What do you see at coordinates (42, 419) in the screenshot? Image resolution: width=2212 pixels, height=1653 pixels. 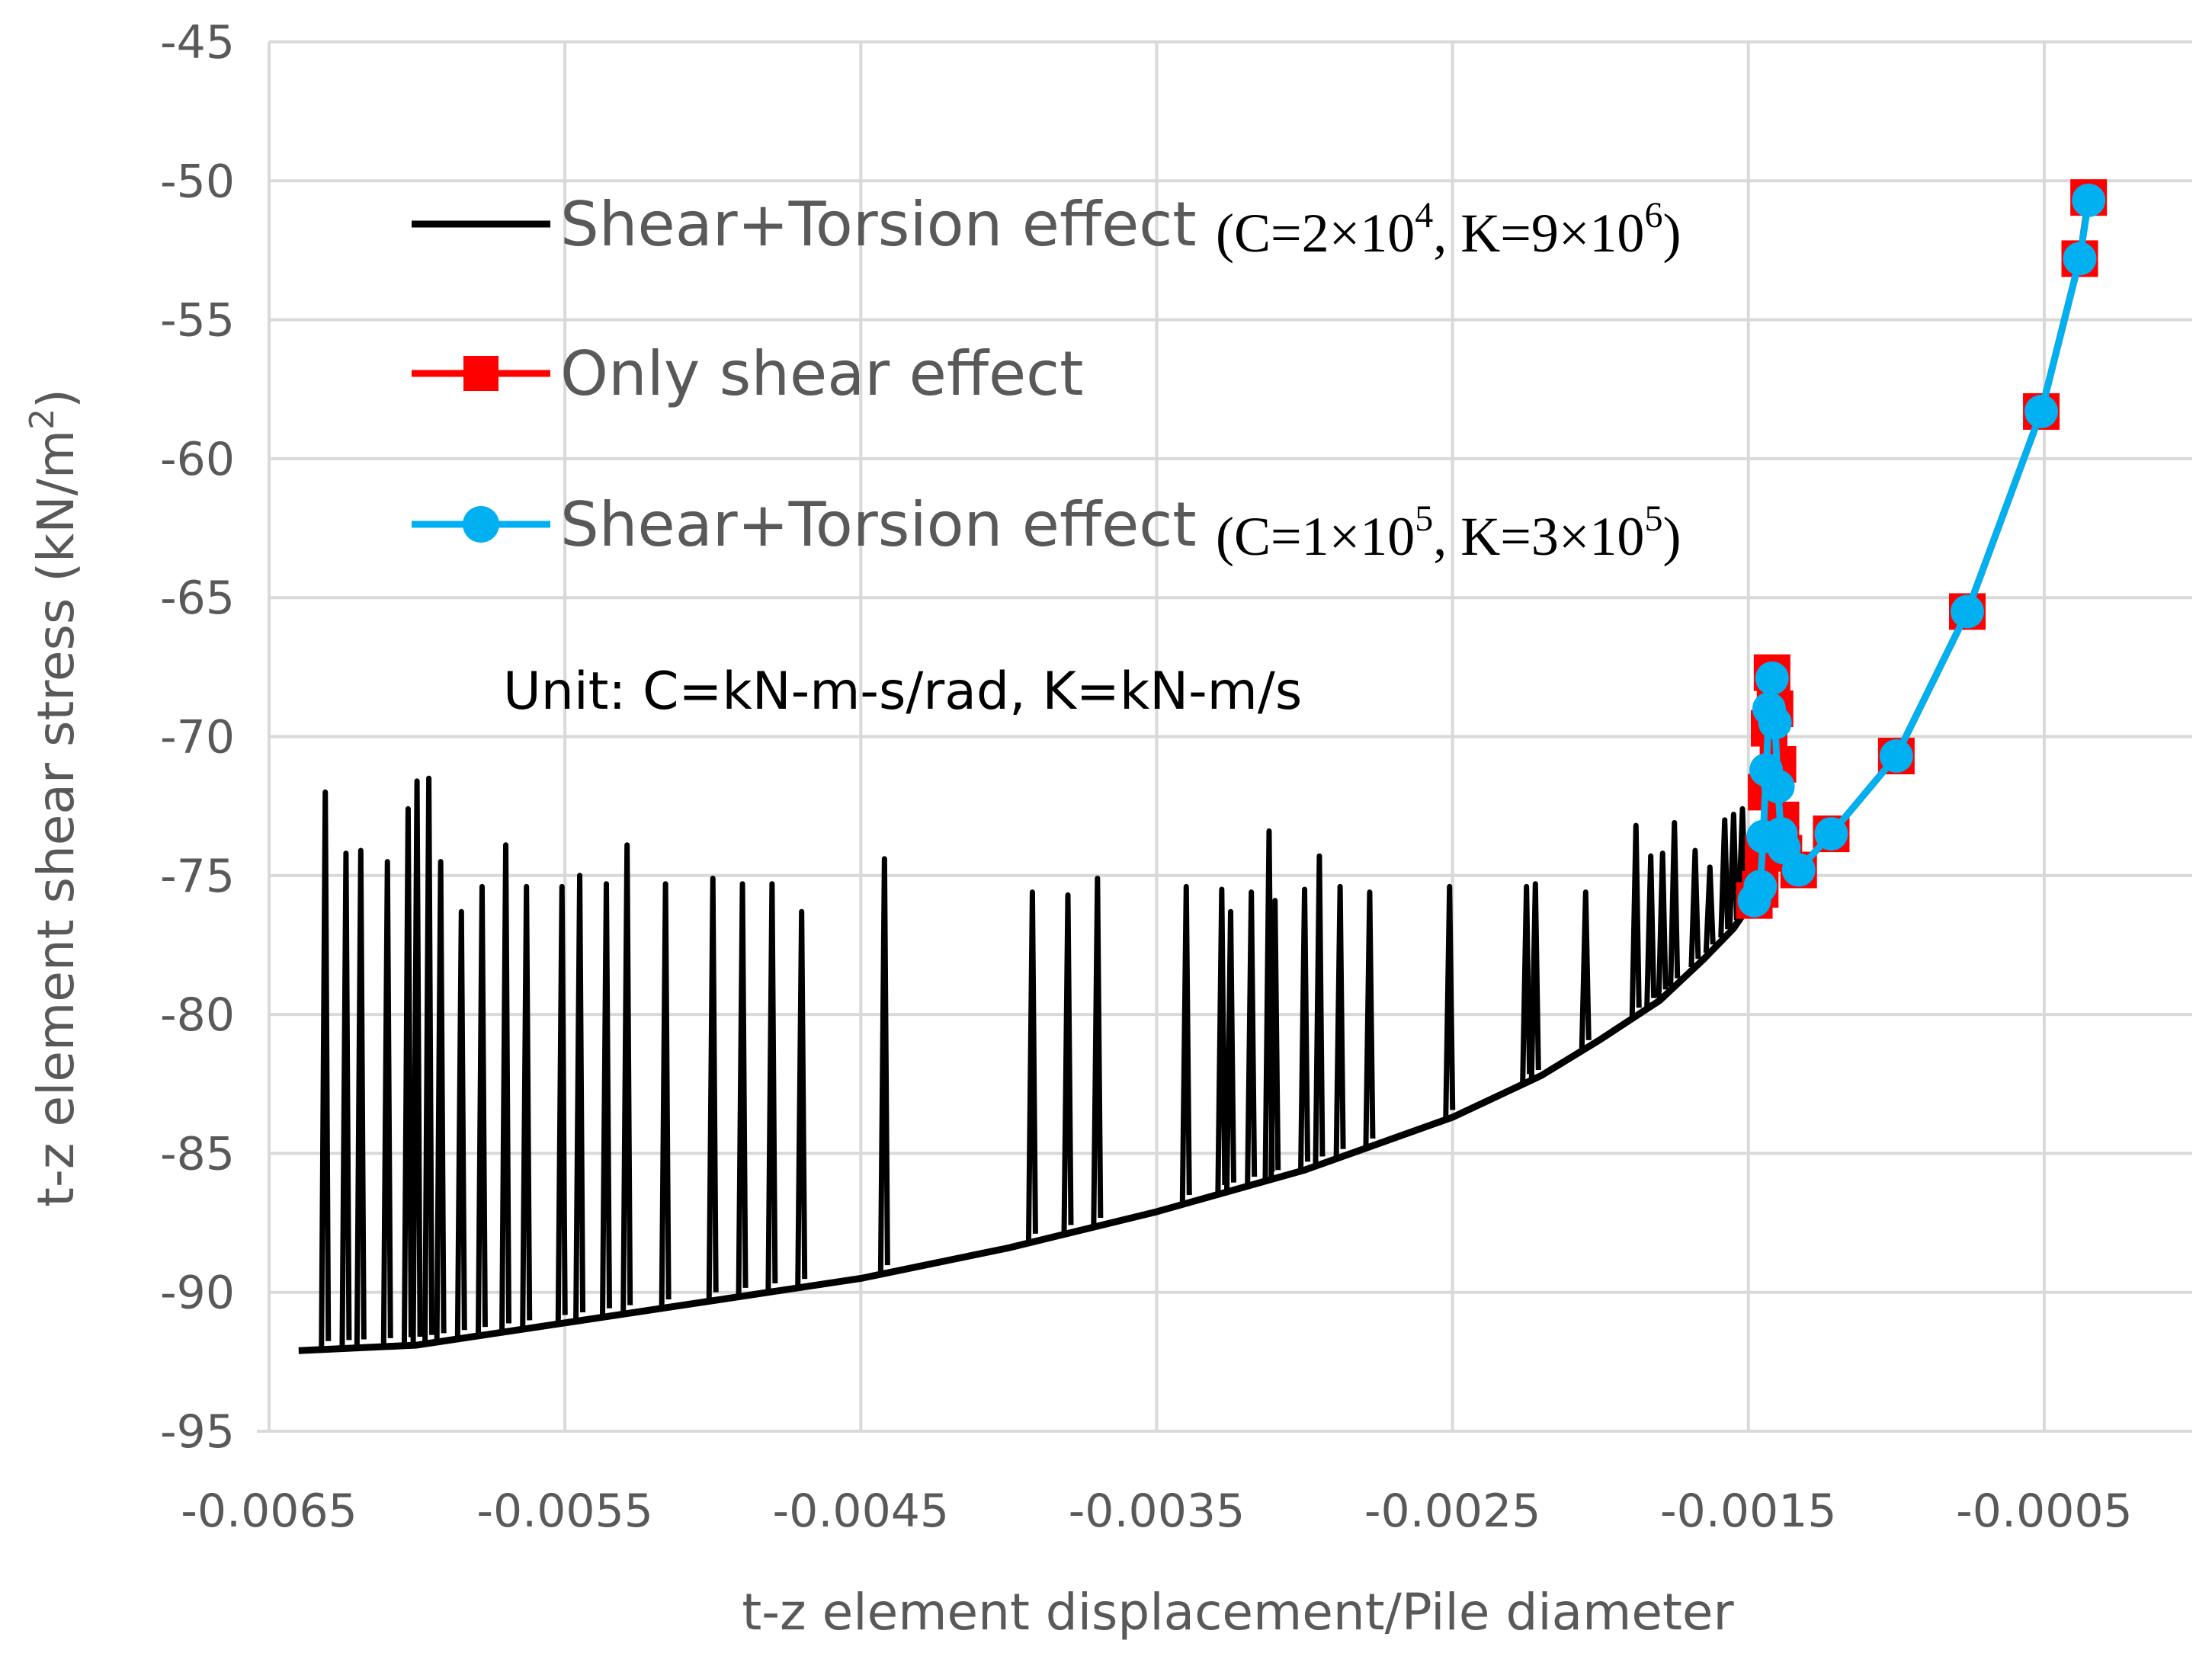 I see `y-axis-title-superscript: 2` at bounding box center [42, 419].